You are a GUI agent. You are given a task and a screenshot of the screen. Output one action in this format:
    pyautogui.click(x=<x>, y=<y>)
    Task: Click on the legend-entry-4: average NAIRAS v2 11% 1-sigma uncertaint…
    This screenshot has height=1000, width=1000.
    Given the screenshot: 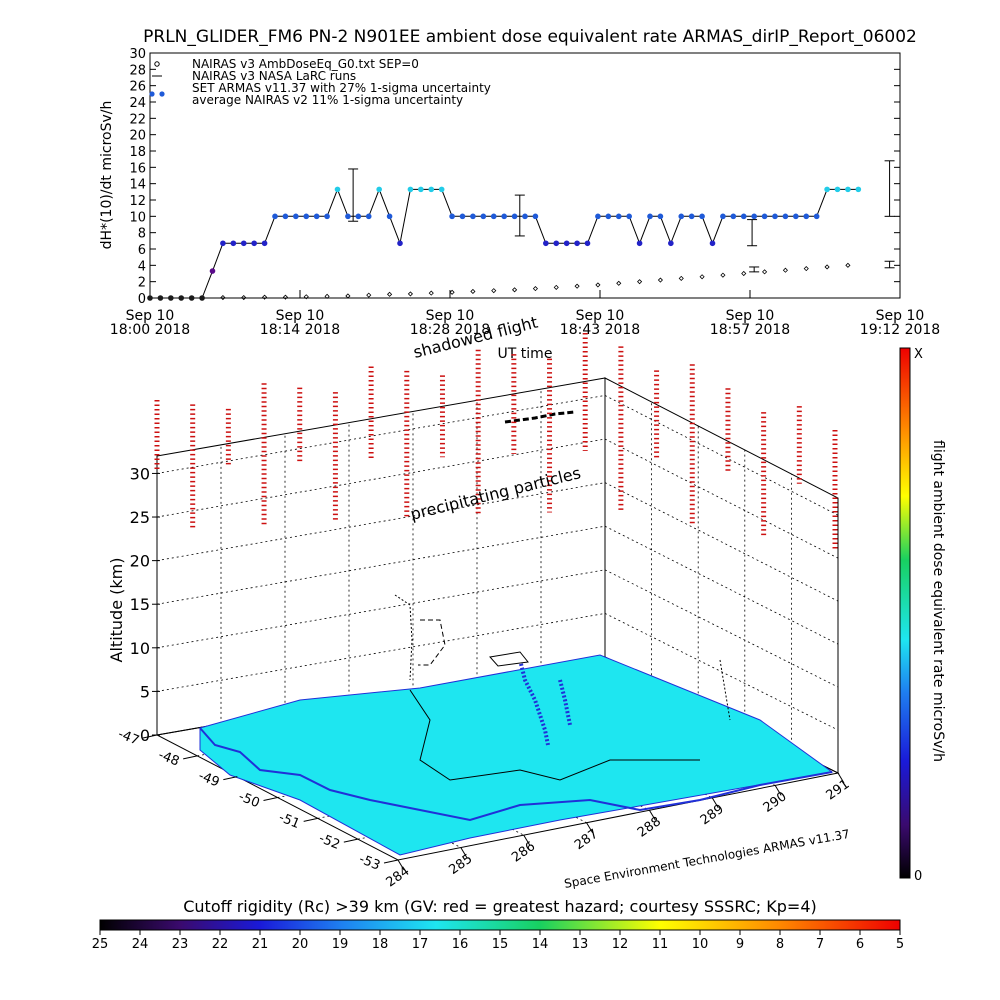 What is the action you would take?
    pyautogui.click(x=327, y=100)
    